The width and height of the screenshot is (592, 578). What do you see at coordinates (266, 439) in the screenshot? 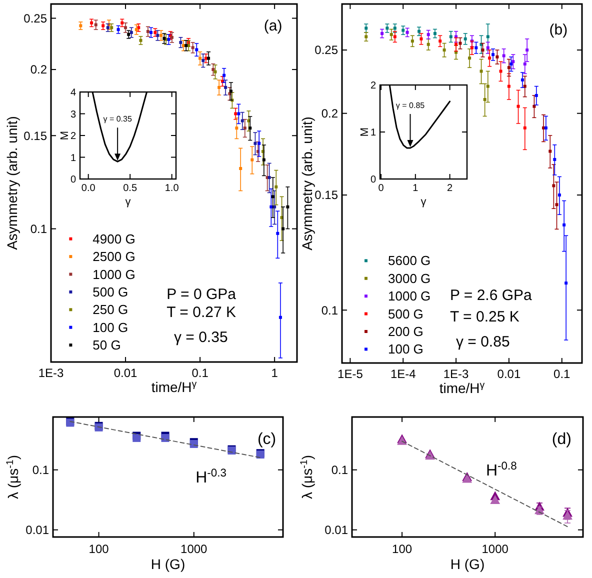
I see `annotation: (c)` at bounding box center [266, 439].